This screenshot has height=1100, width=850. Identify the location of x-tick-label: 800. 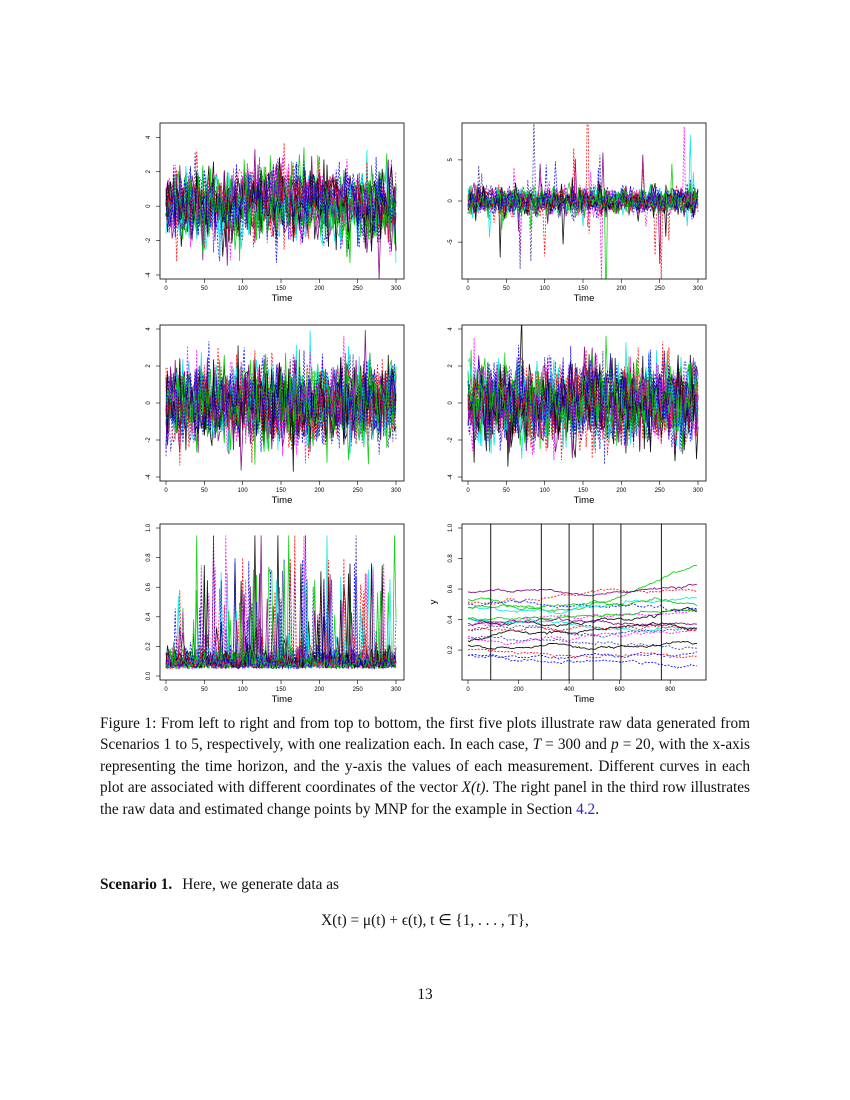
(670, 690).